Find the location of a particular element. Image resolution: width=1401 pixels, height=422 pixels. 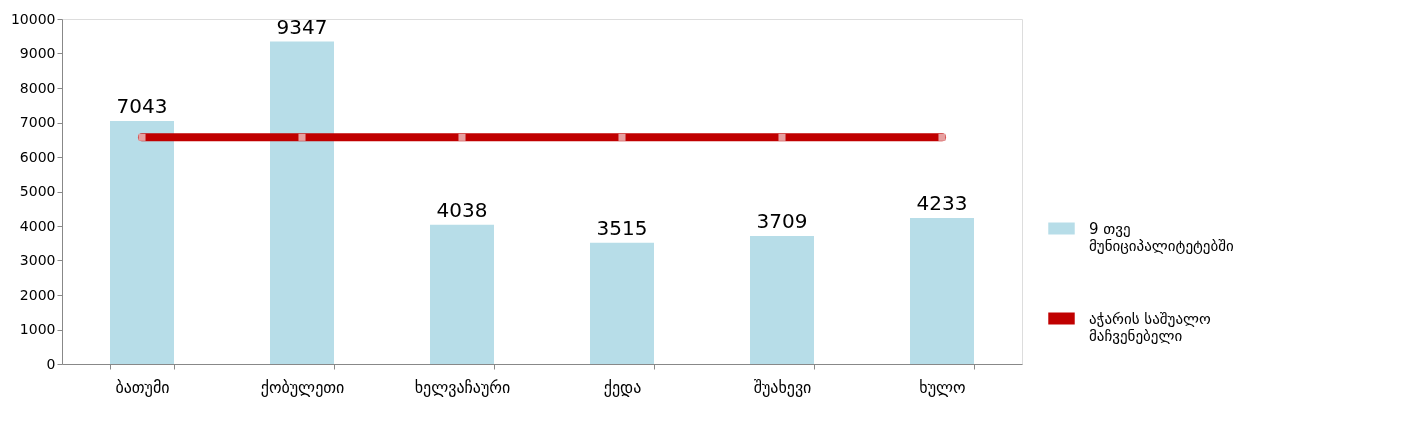

y-tick-label: 9000 is located at coordinates (37, 53).